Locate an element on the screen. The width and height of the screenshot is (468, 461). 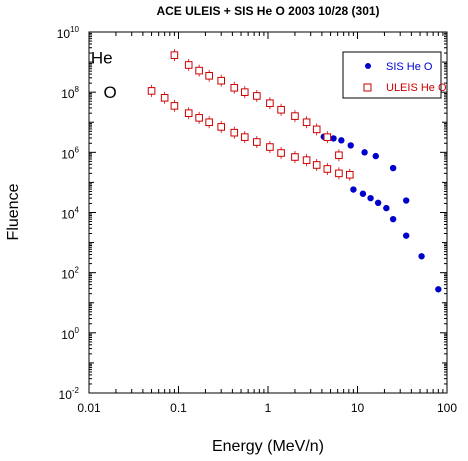
y-tick-labels: 10⁻² 10⁰ 10² 10⁴ 10⁶ 10⁸ 10¹⁰ is located at coordinates (68, 213).